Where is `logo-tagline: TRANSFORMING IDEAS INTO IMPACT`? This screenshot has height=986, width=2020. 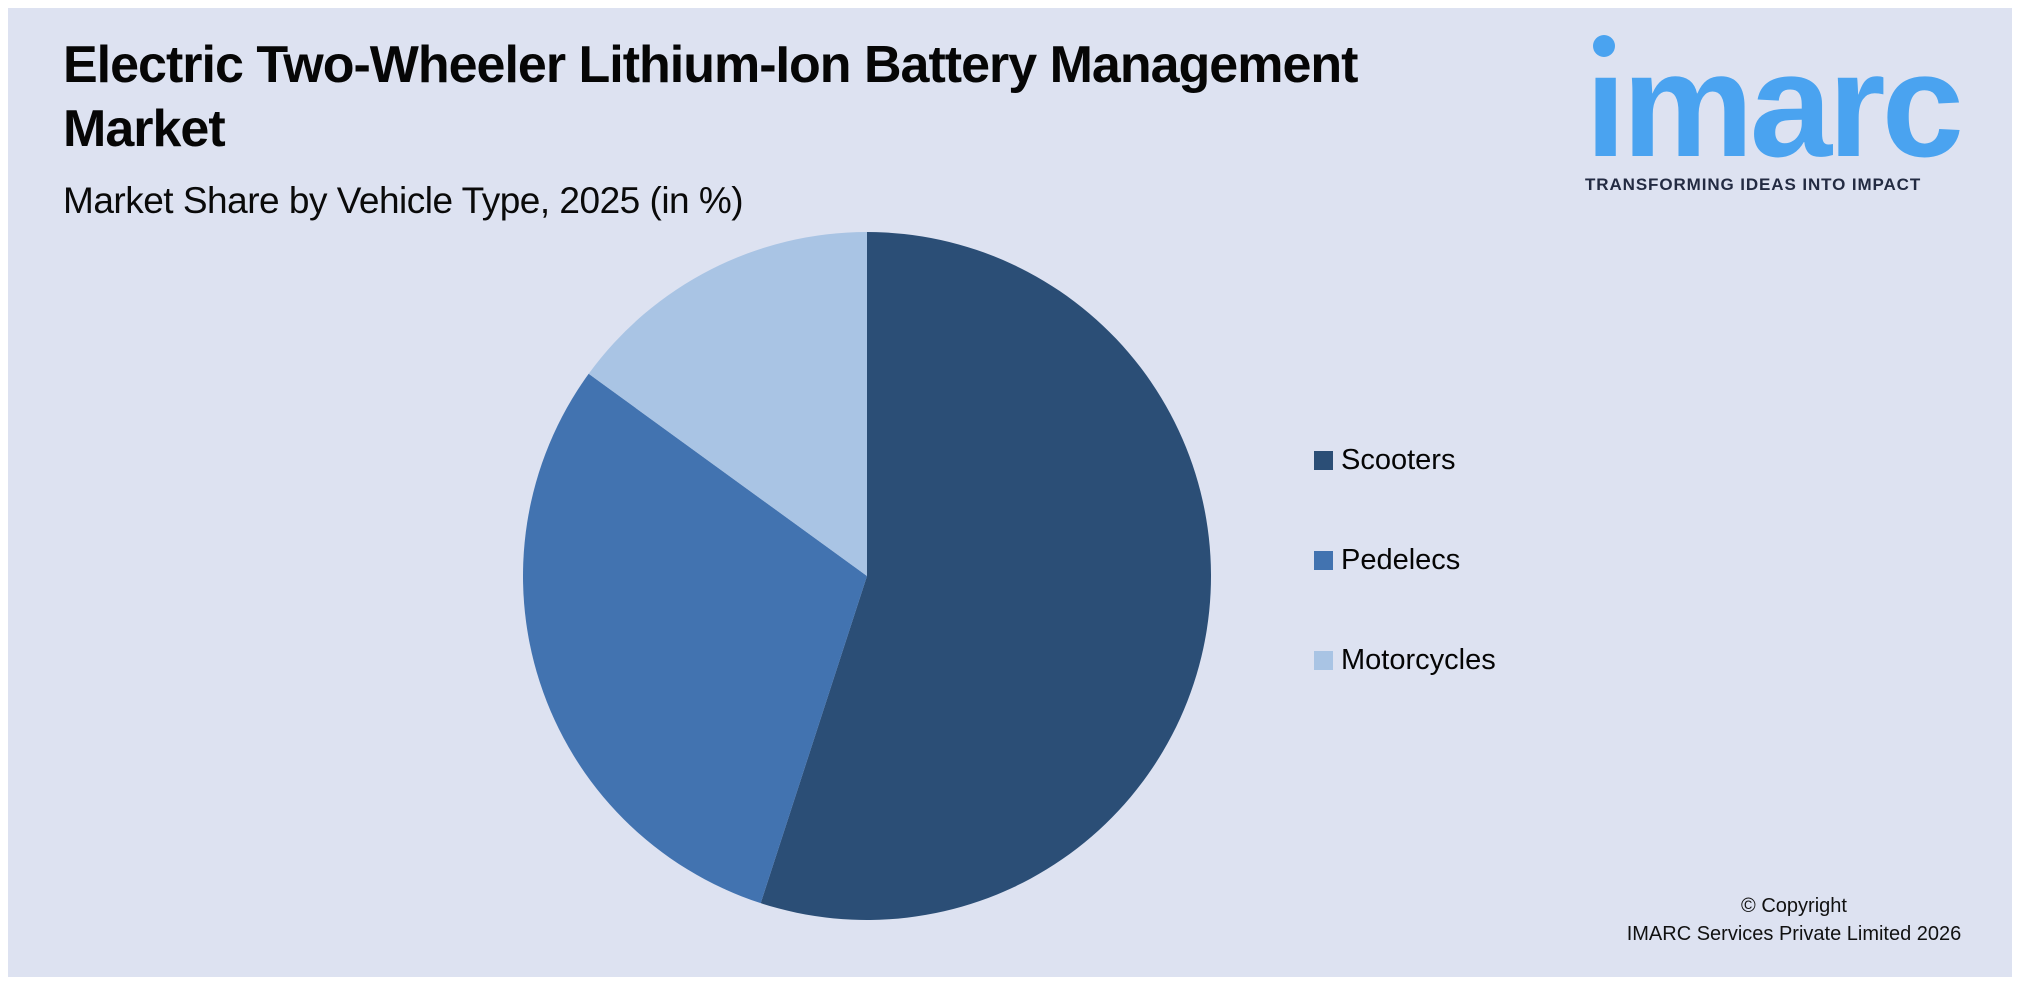
logo-tagline: TRANSFORMING IDEAS INTO IMPACT is located at coordinates (1753, 184).